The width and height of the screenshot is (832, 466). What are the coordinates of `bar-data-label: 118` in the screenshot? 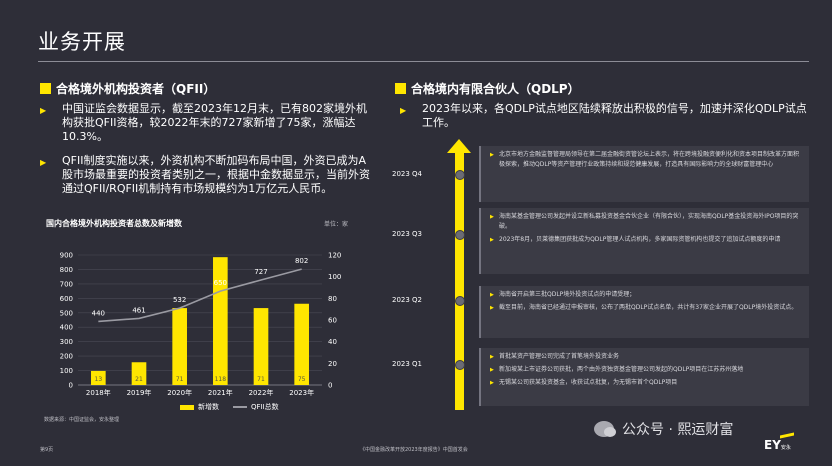 It's located at (221, 379).